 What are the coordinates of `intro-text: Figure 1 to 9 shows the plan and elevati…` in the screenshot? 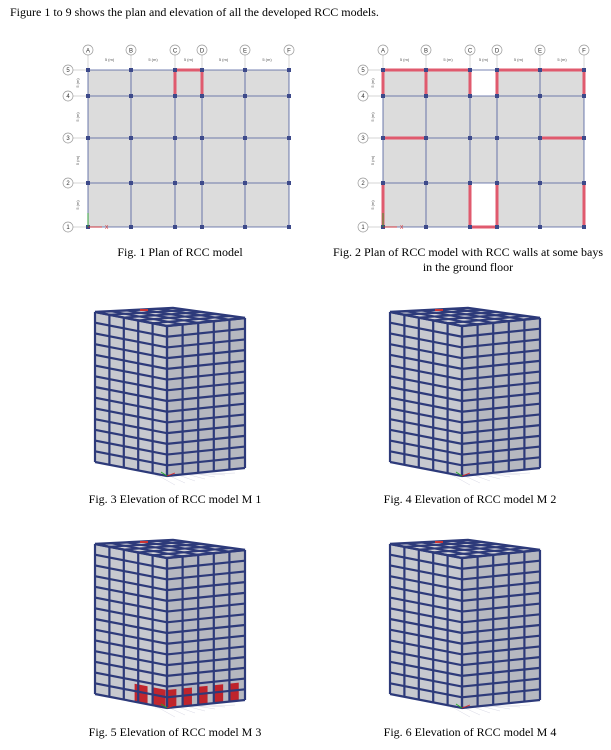 It's located at (194, 12).